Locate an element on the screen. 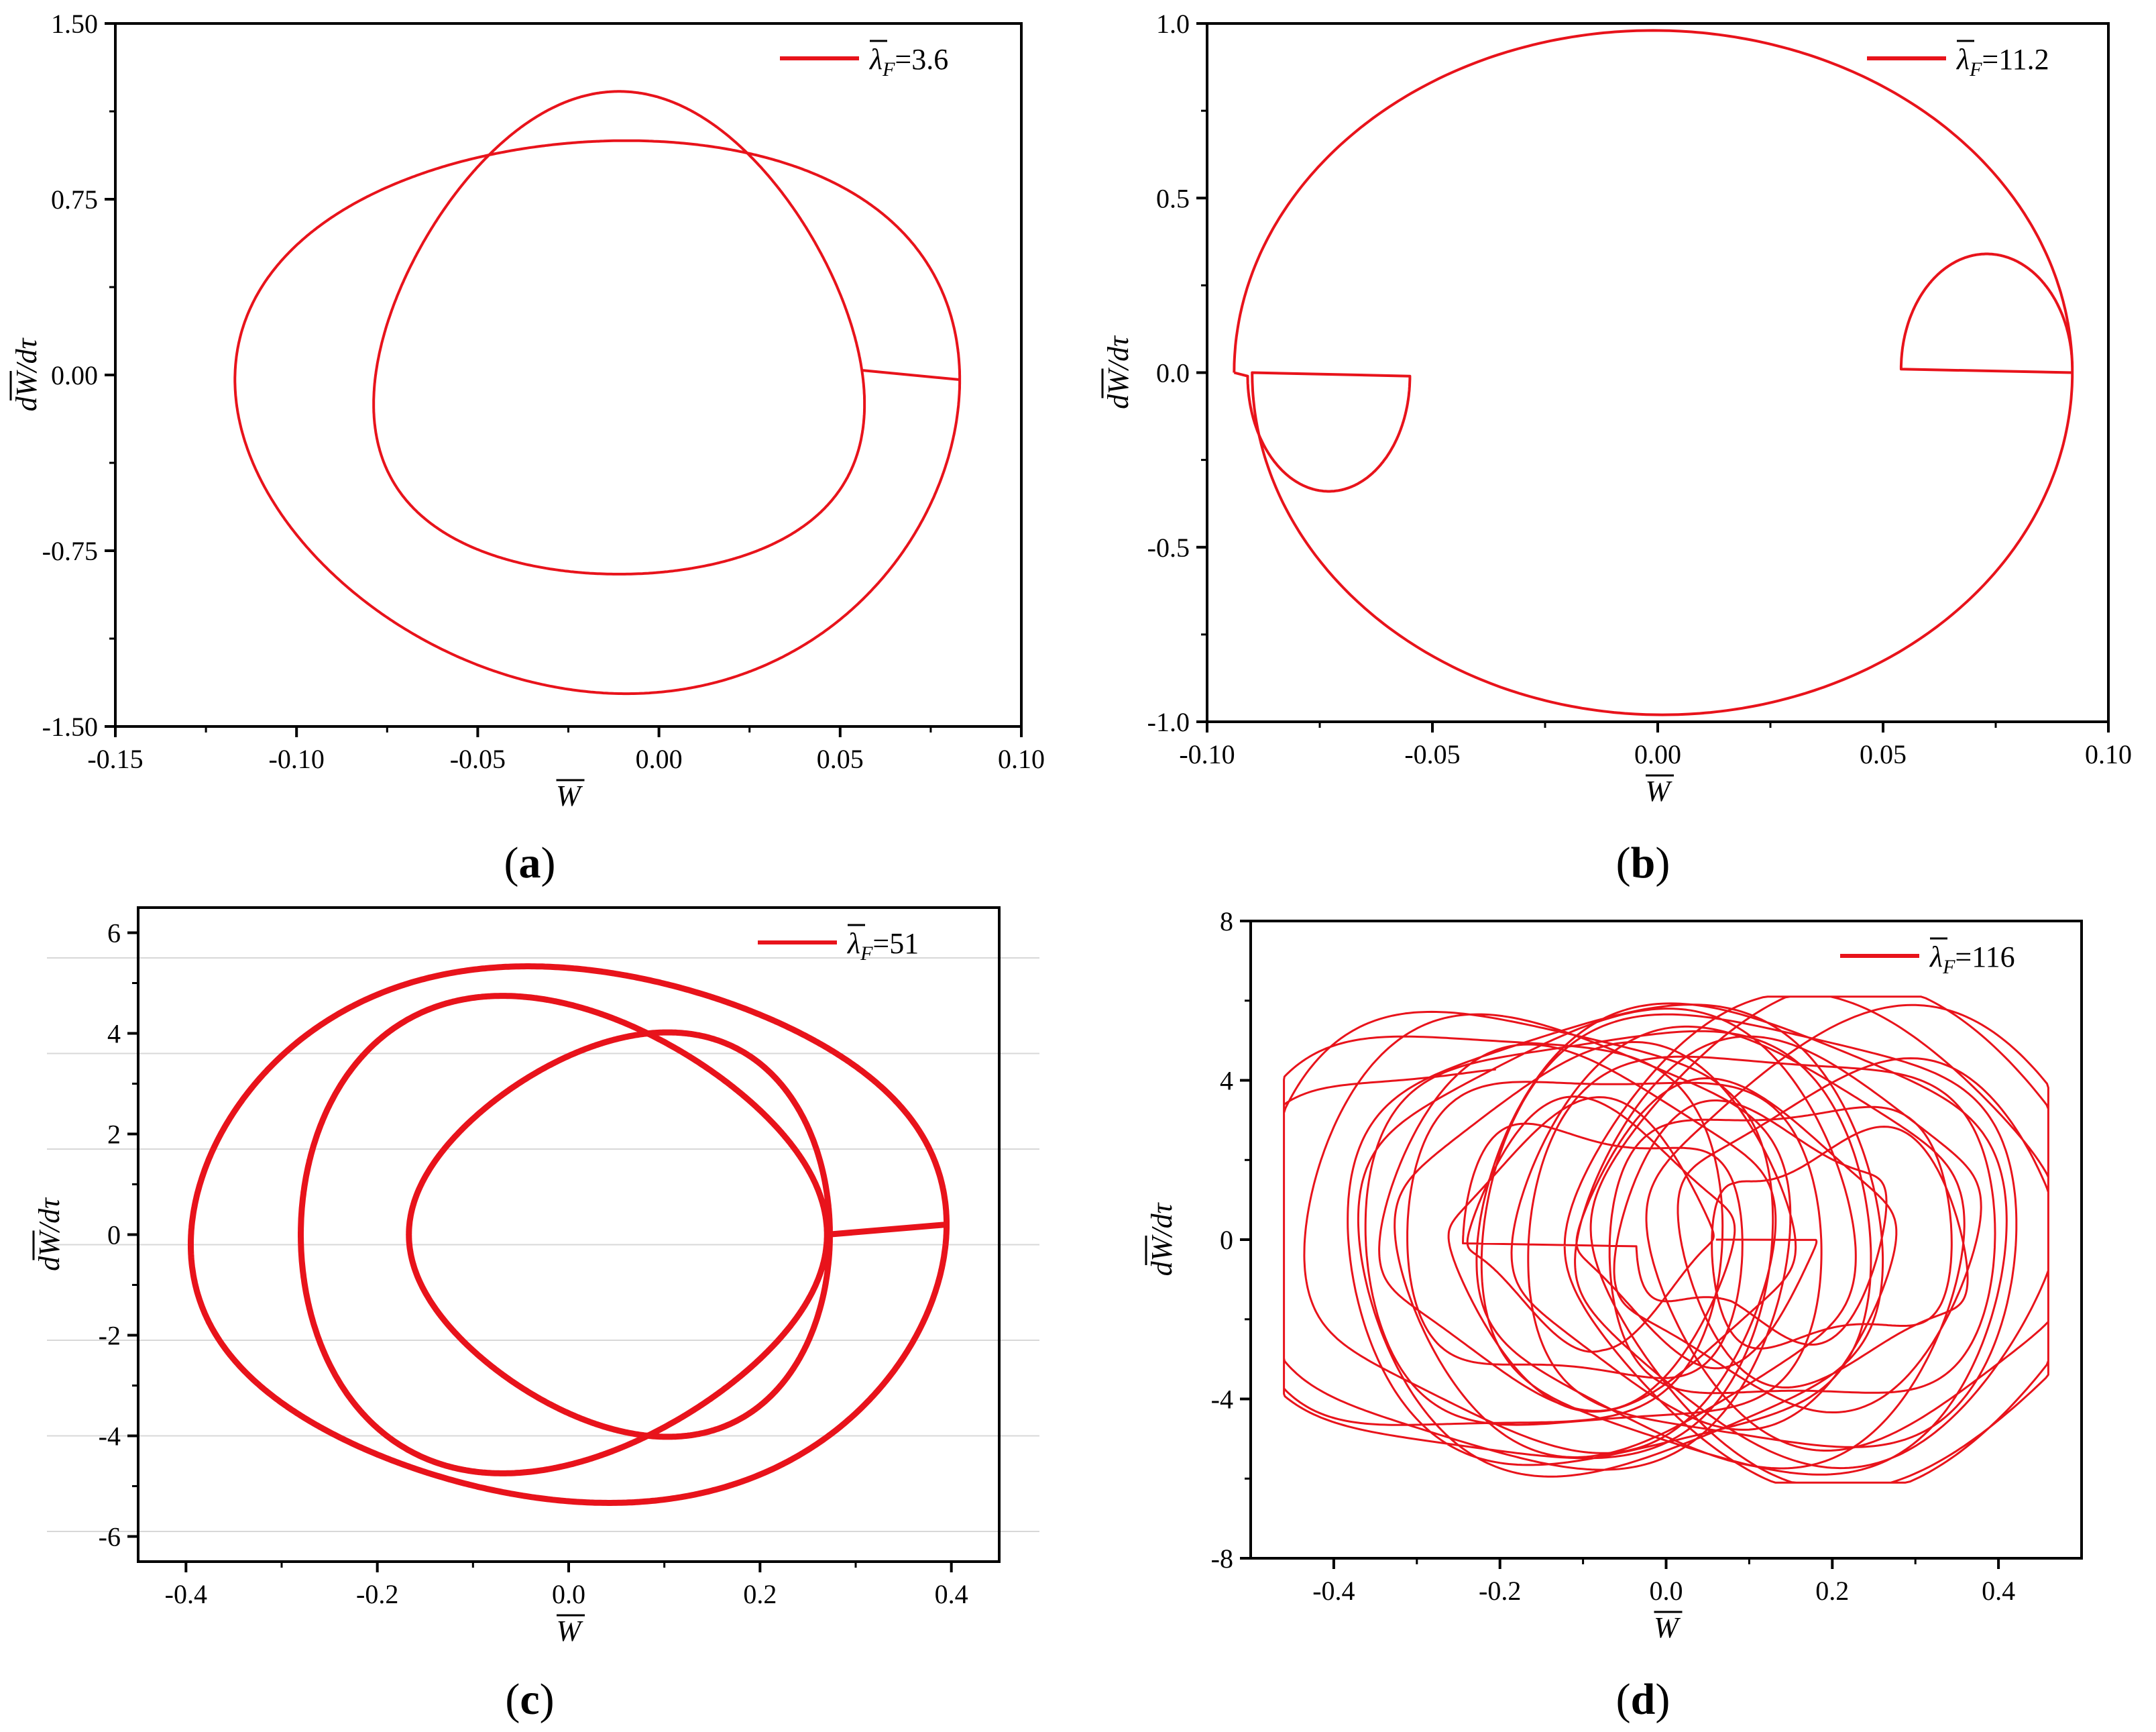  x-tick-label: -0.15 is located at coordinates (115, 759).